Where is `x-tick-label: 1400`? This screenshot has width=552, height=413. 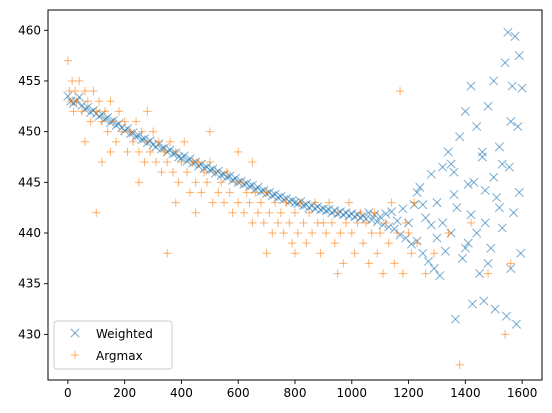 x-tick-label: 1400 is located at coordinates (465, 393).